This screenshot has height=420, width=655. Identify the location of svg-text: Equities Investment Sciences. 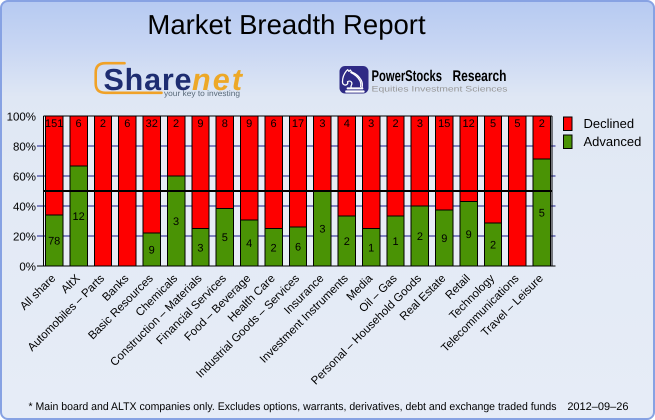
(440, 89).